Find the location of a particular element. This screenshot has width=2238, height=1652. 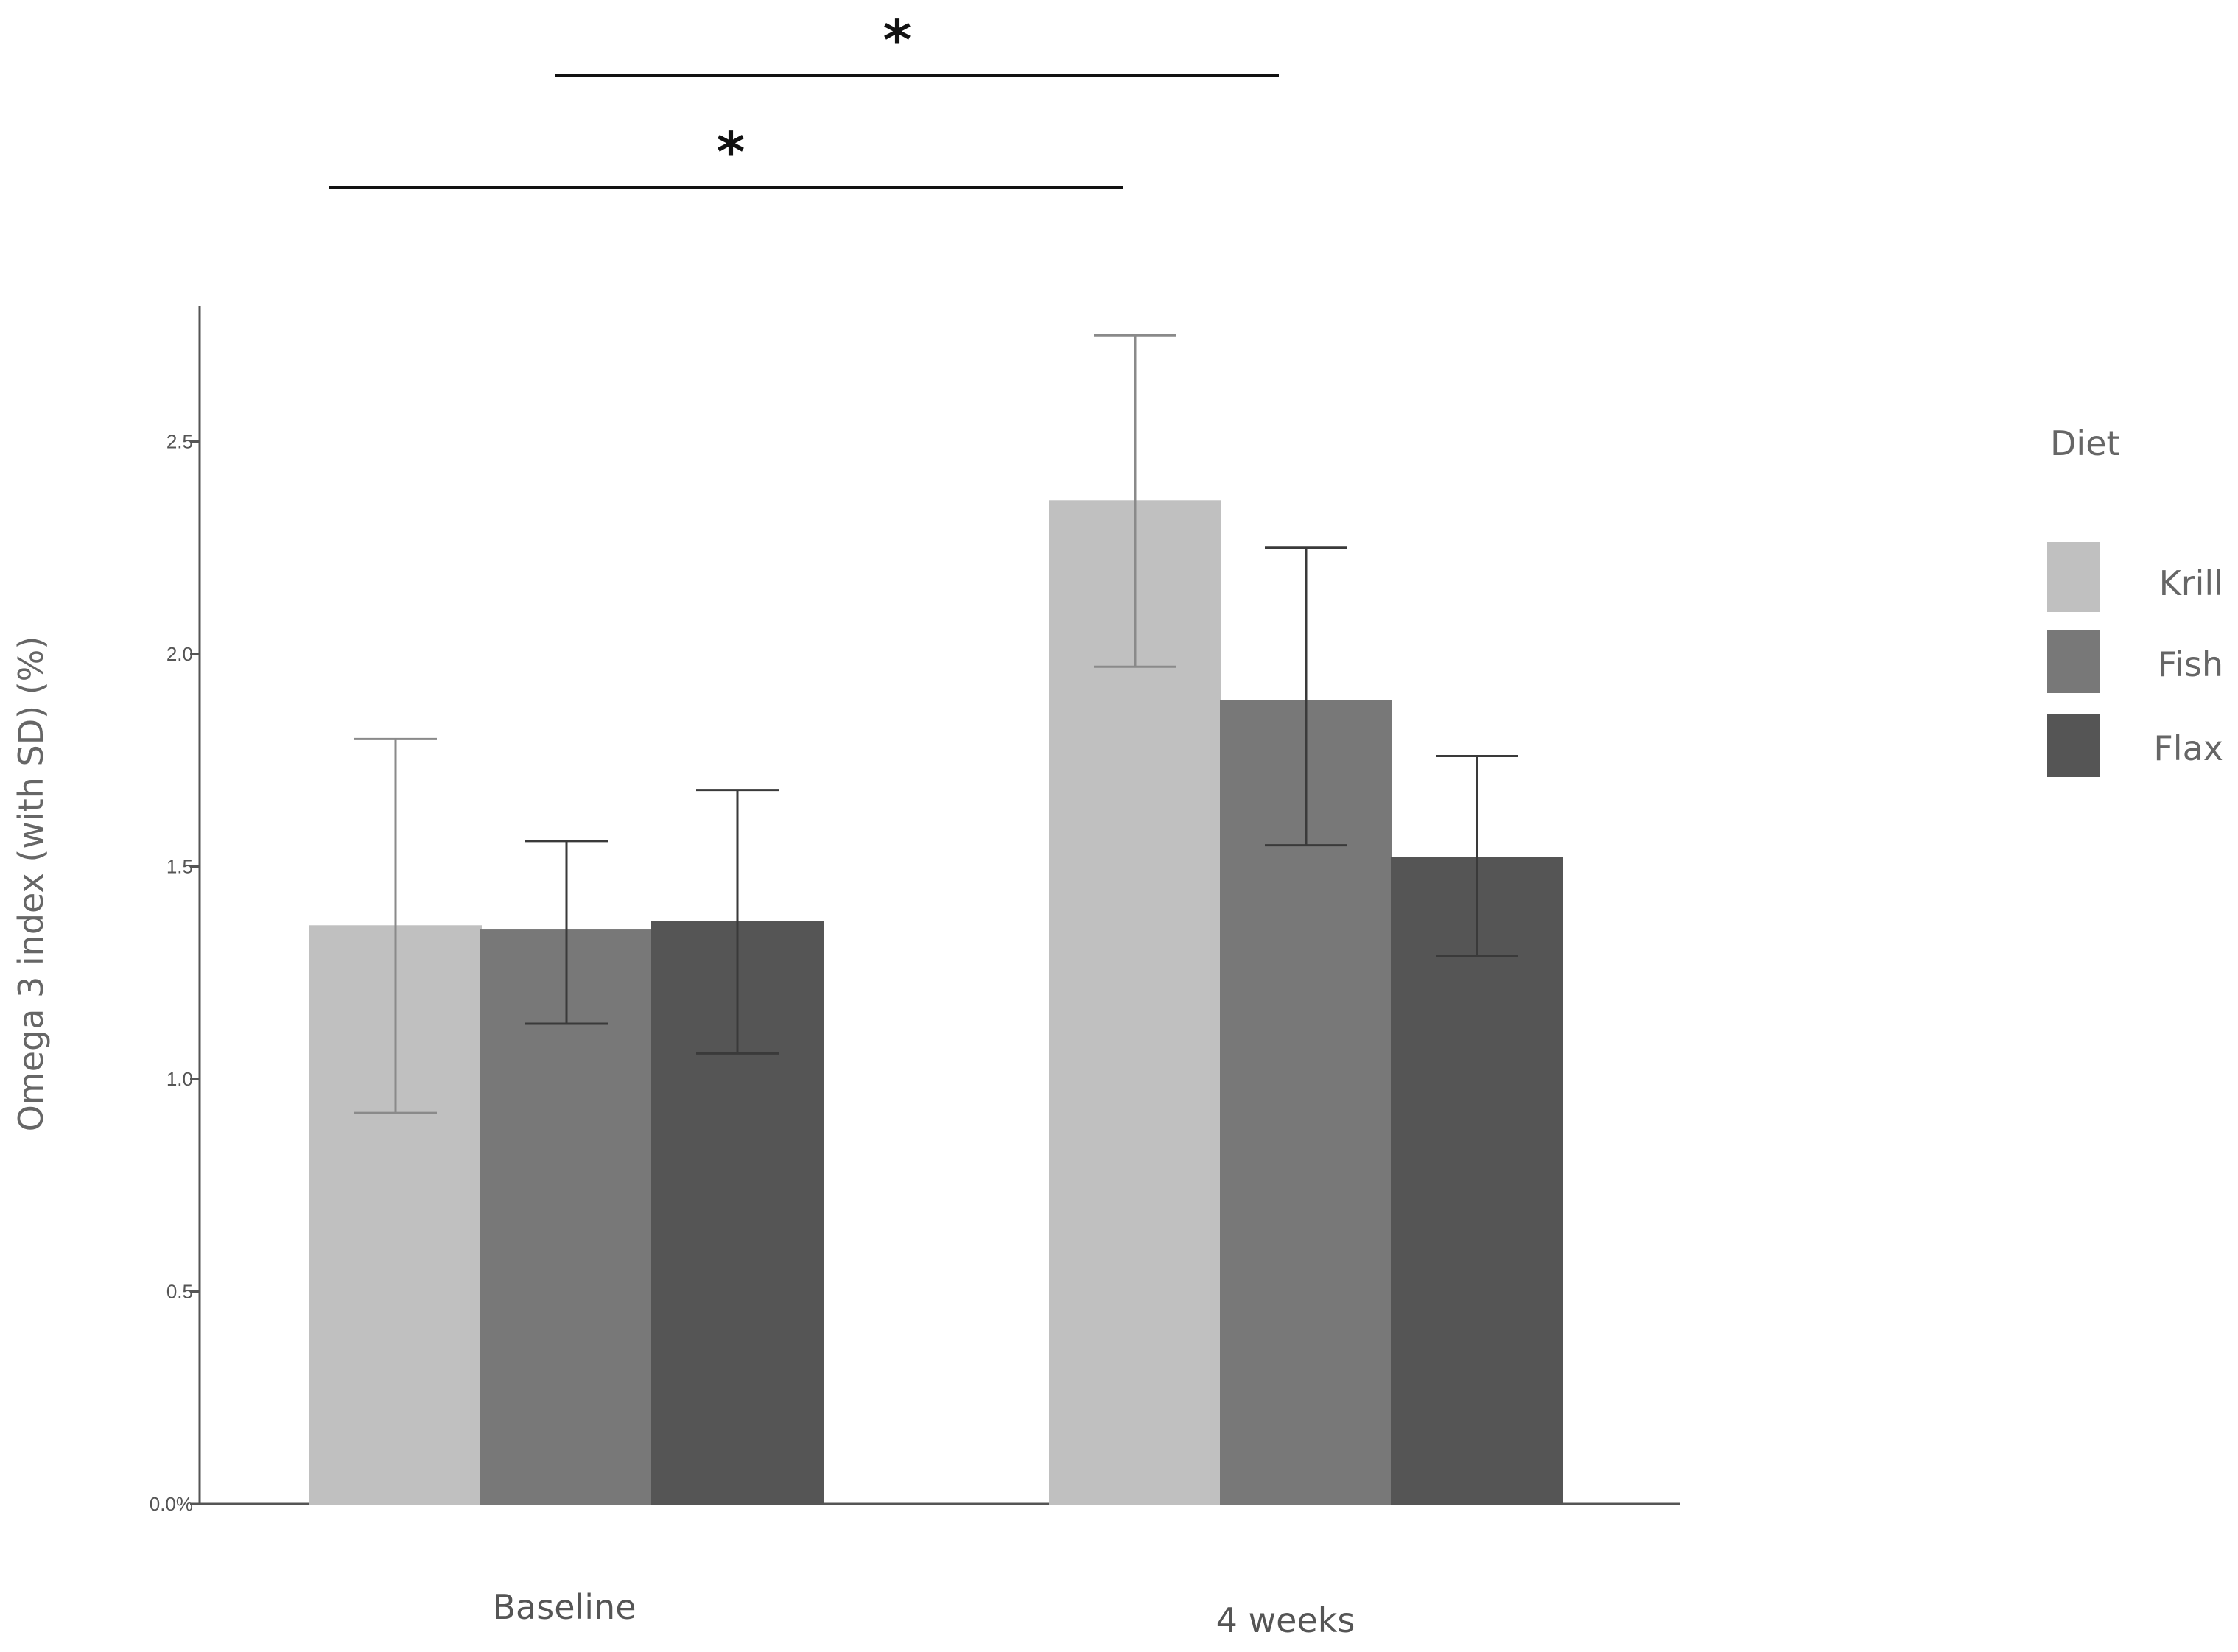

y-tick-label: 2.5 is located at coordinates (179, 442).